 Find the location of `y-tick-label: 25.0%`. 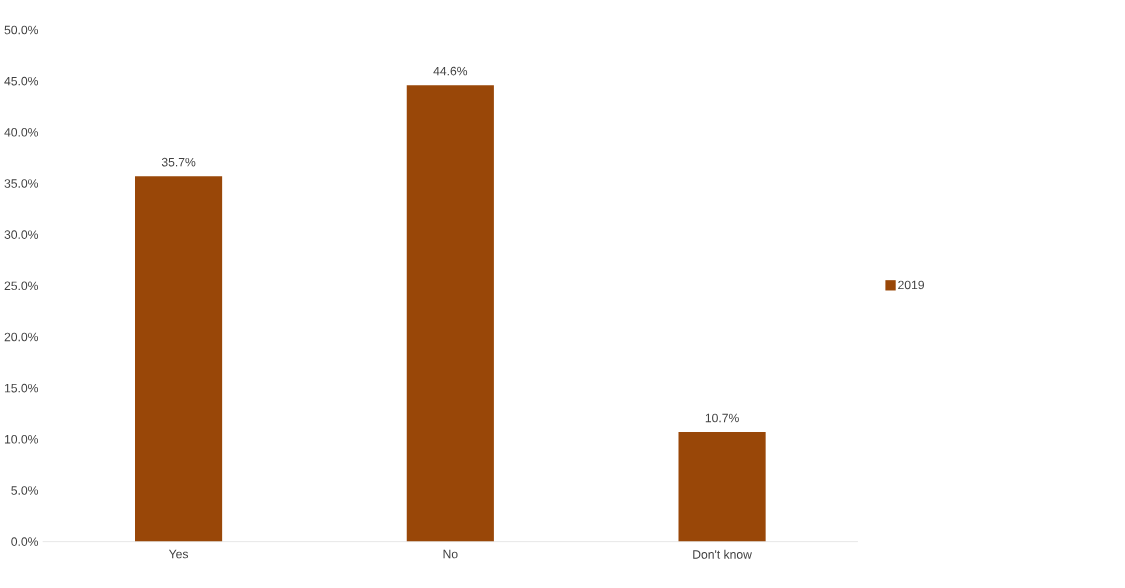

y-tick-label: 25.0% is located at coordinates (21, 286).